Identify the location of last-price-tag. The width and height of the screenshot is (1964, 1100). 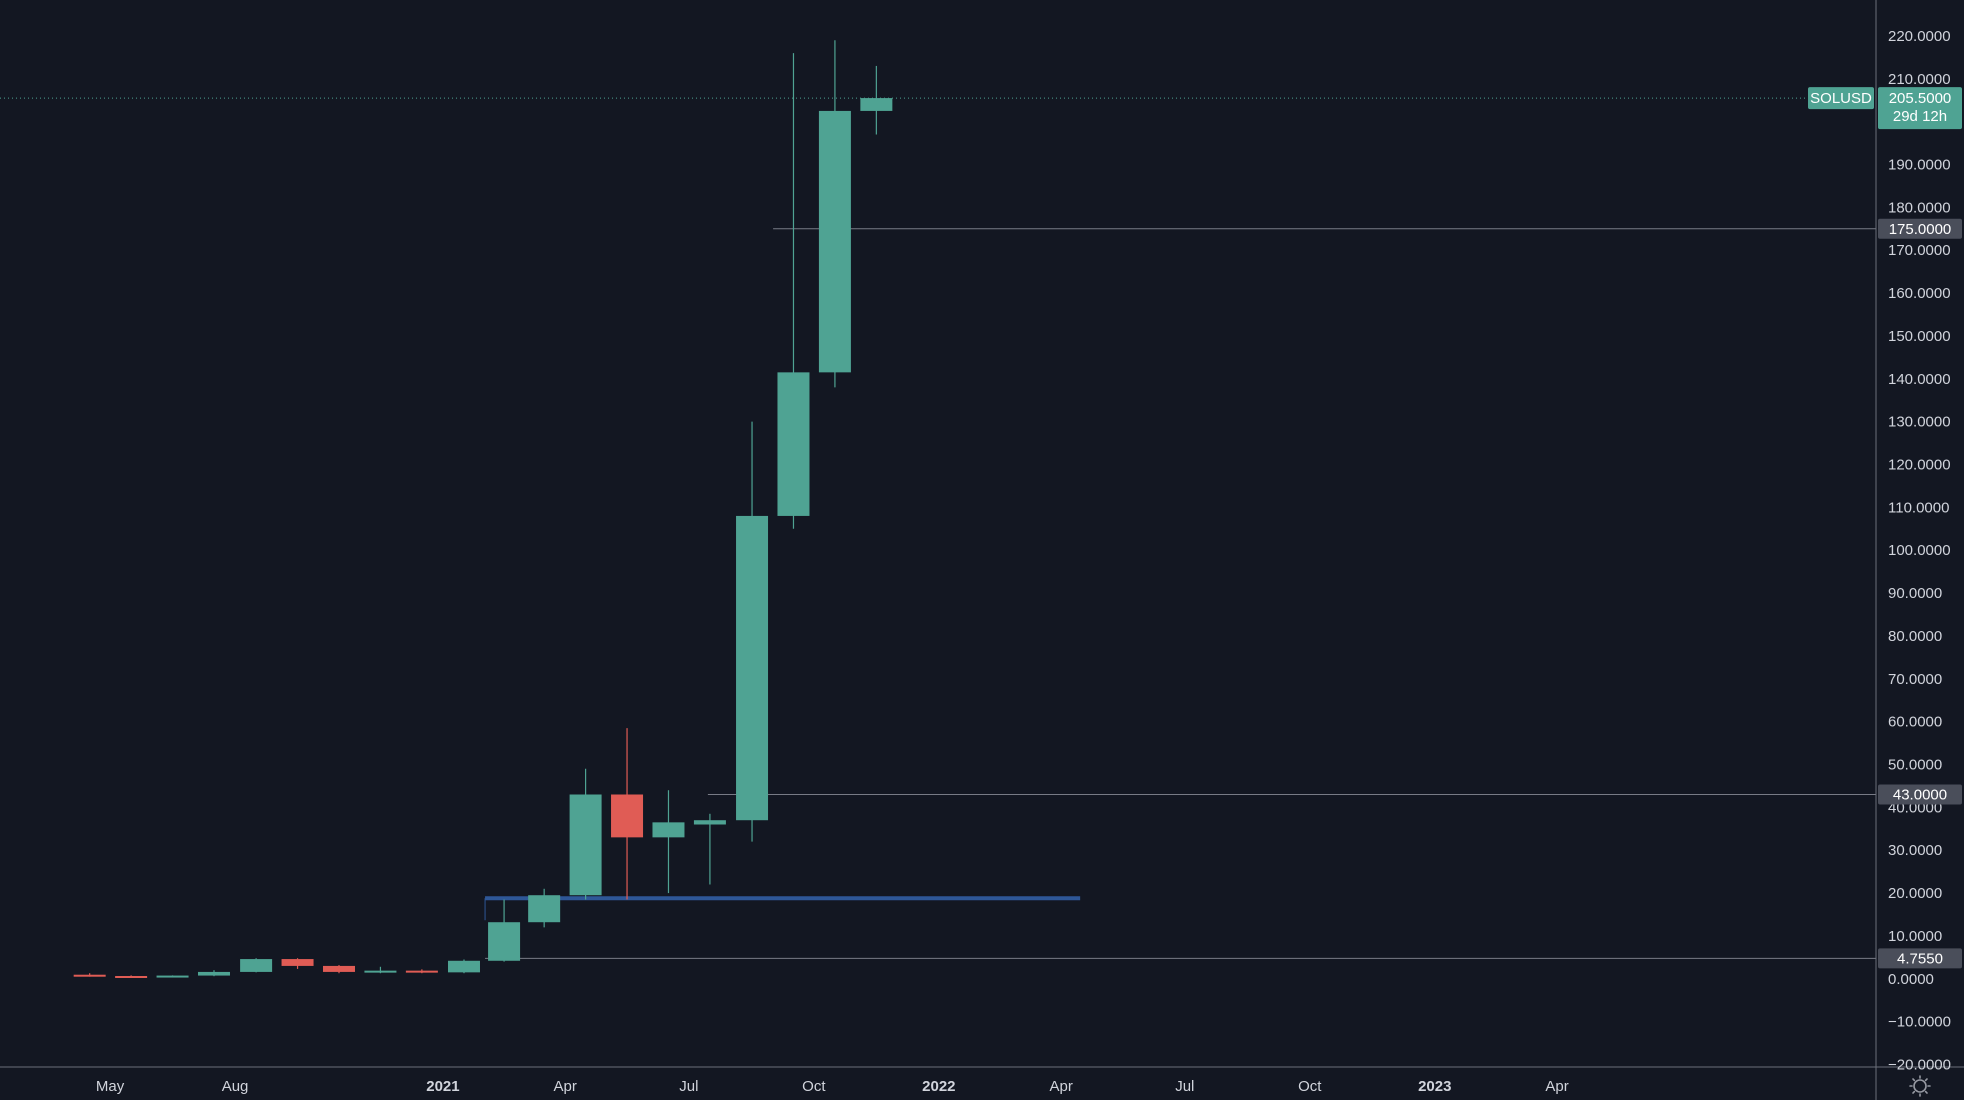
(1920, 108).